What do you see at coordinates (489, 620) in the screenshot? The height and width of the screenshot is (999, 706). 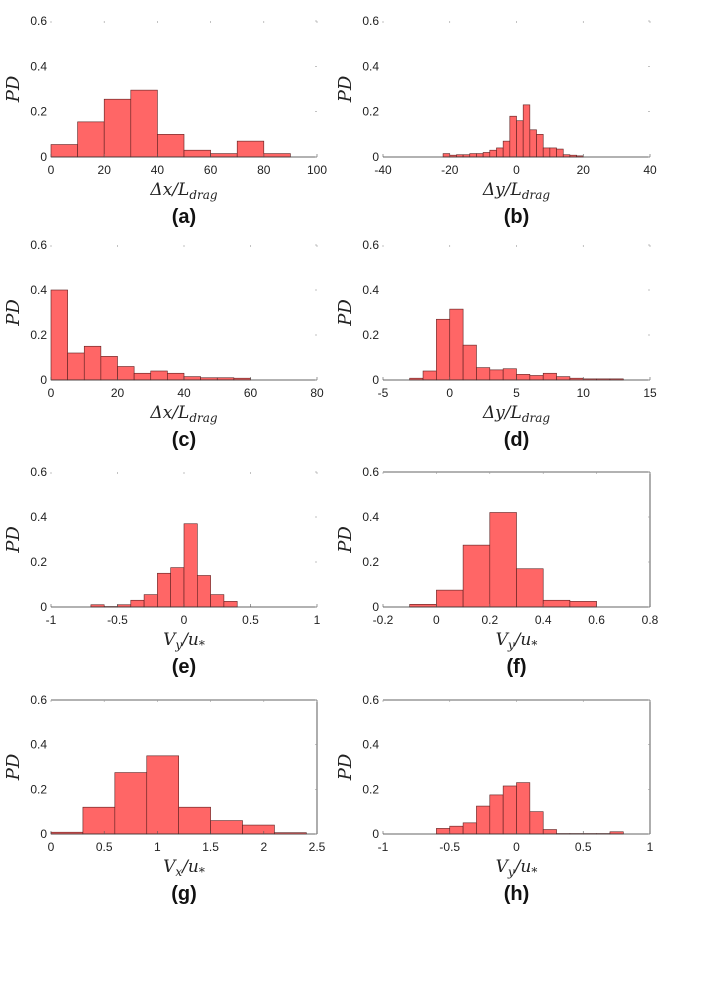 I see `x-tick-label: 0.2` at bounding box center [489, 620].